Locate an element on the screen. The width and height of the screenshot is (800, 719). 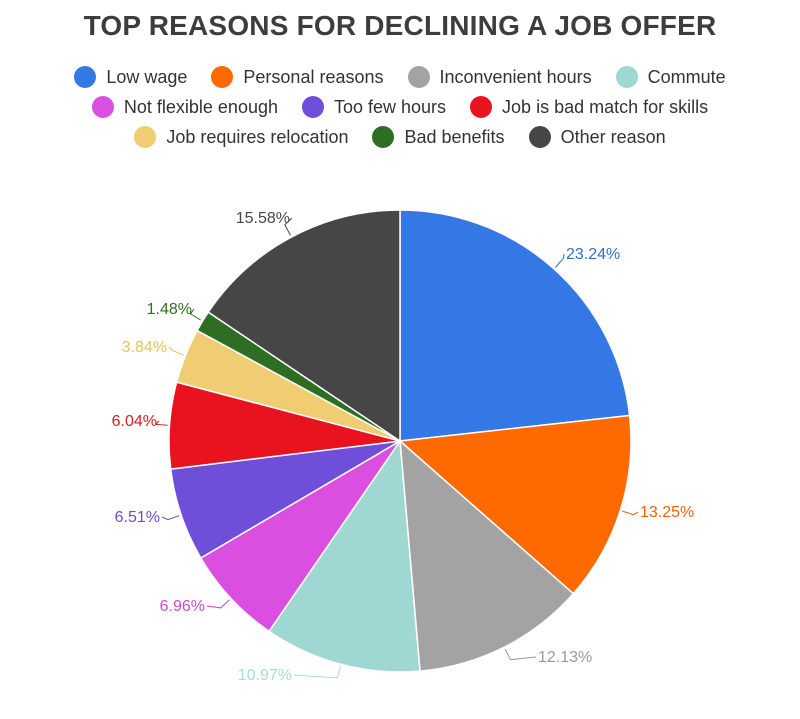
legend-item: Job requires relocation is located at coordinates (241, 137).